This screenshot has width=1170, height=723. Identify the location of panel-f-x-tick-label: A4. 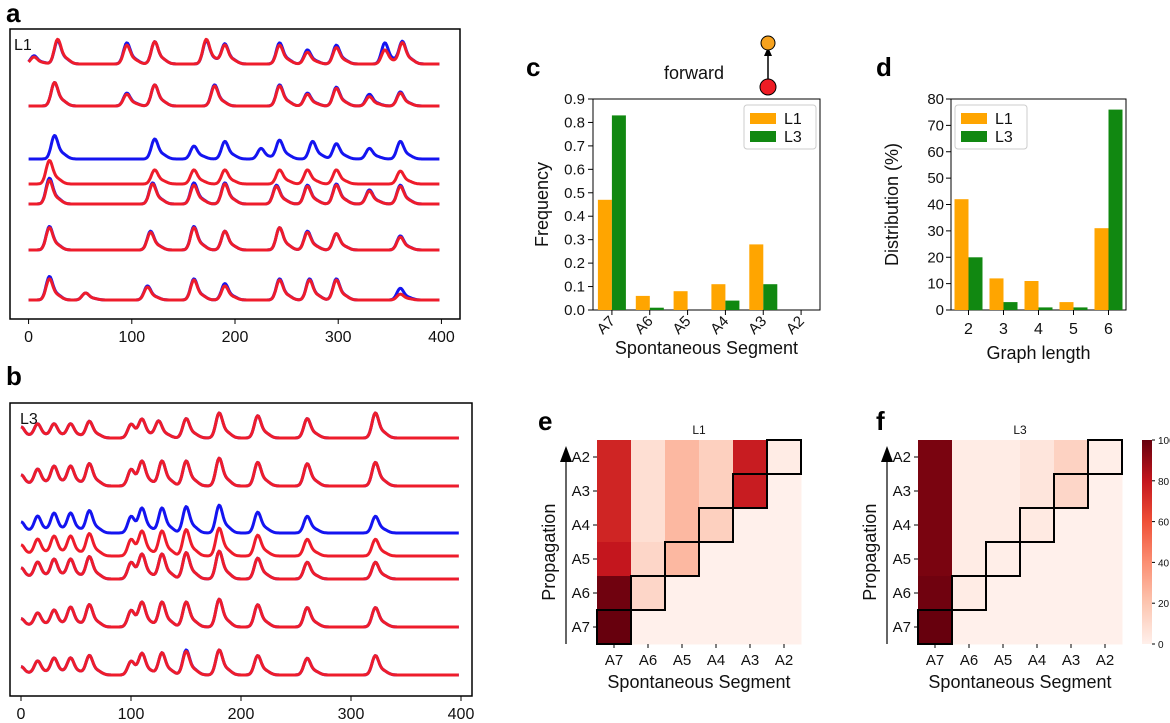
(1037, 660).